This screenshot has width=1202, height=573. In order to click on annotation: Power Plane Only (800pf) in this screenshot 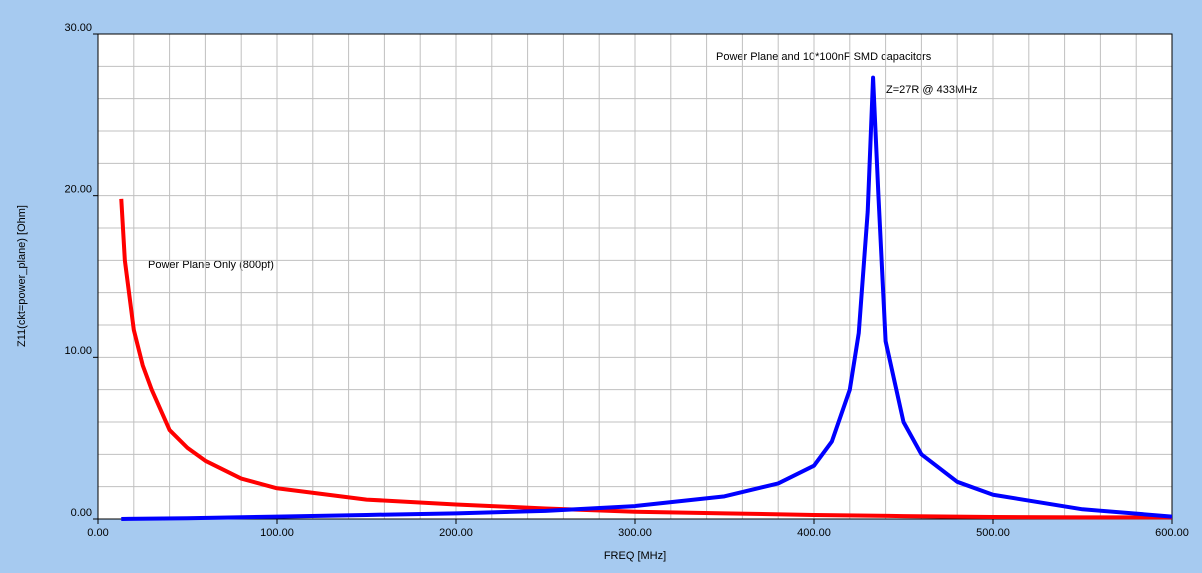, I will do `click(211, 265)`.